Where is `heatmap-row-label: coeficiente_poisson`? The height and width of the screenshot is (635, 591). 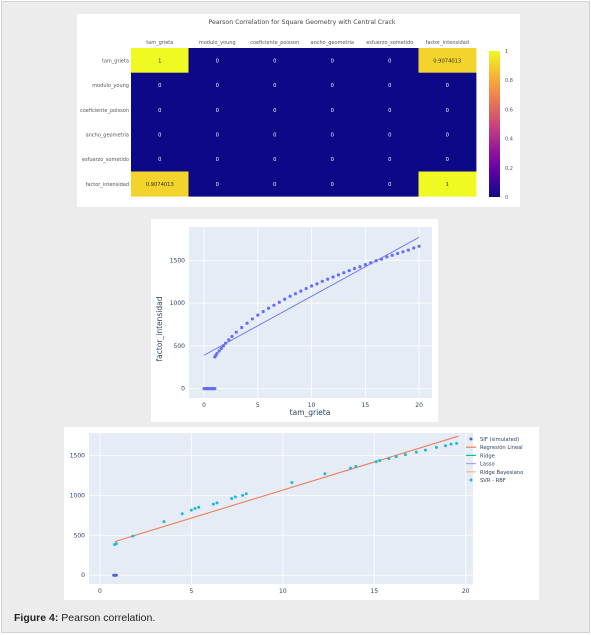 heatmap-row-label: coeficiente_poisson is located at coordinates (104, 111).